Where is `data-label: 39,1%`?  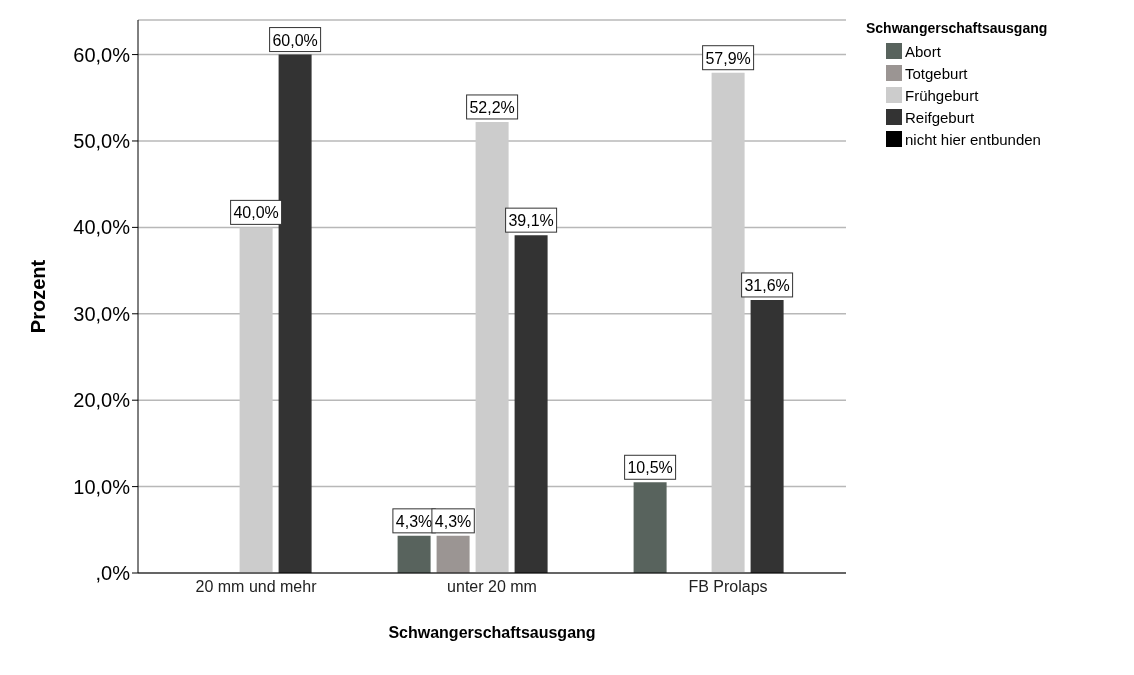 data-label: 39,1% is located at coordinates (531, 221).